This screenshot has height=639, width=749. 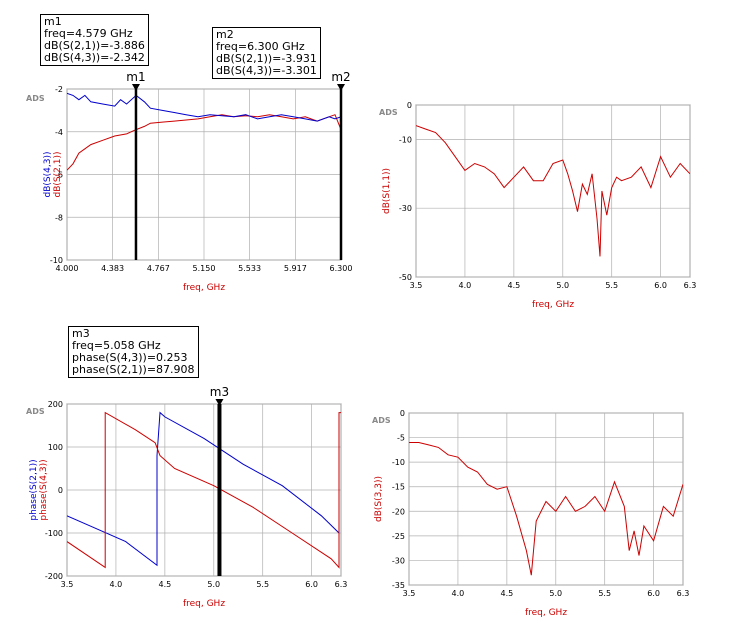 I want to click on y-axis-label: dB(S(2,1)), so click(x=58, y=175).